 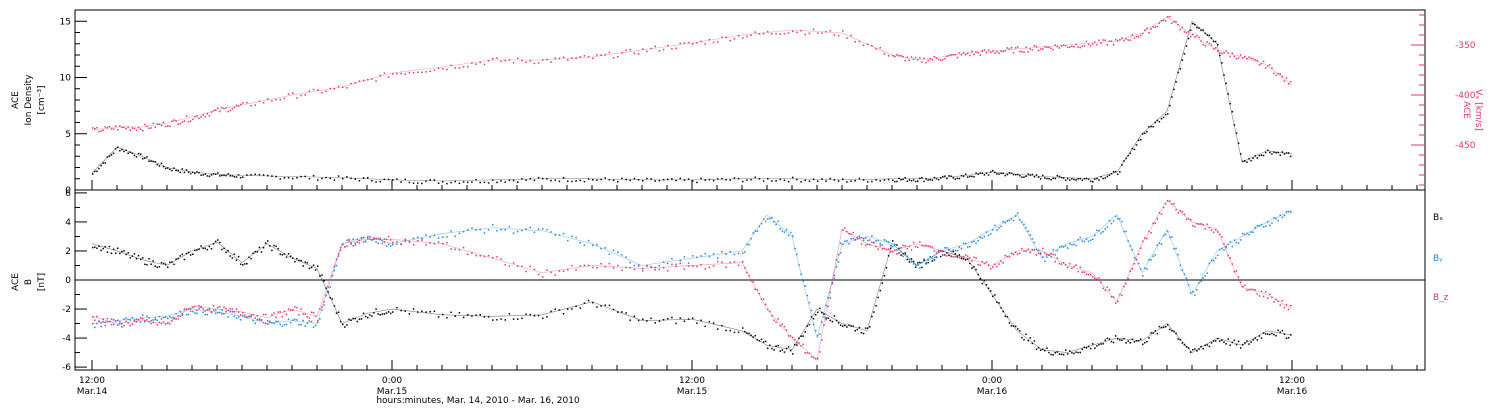 What do you see at coordinates (1438, 259) in the screenshot?
I see `legend-by: Bᵧ` at bounding box center [1438, 259].